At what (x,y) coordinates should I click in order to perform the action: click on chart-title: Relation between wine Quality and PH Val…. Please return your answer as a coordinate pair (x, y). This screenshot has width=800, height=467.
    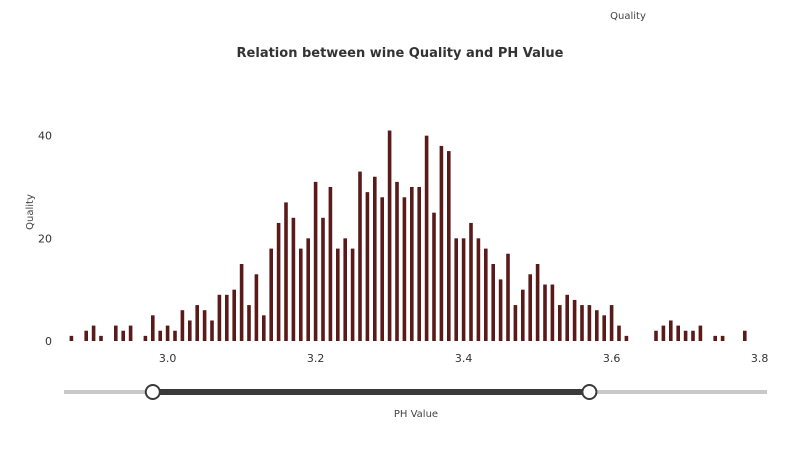
    Looking at the image, I should click on (400, 53).